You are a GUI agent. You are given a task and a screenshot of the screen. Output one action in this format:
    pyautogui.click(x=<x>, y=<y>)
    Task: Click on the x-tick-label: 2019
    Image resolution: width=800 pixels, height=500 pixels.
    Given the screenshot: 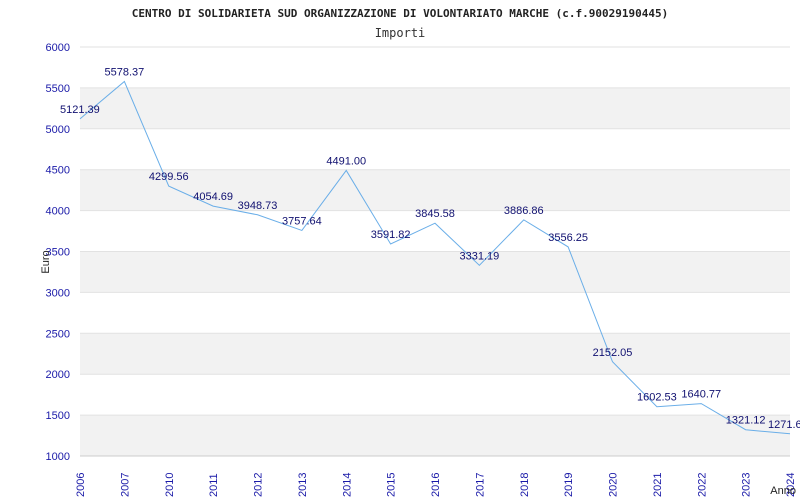 What is the action you would take?
    pyautogui.click(x=569, y=485)
    